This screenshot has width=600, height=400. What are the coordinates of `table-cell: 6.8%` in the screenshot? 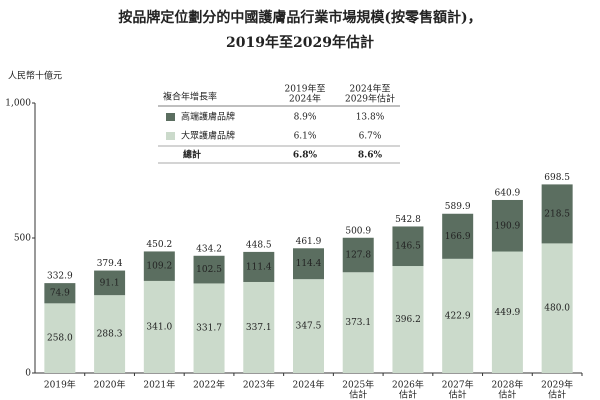 It's located at (305, 156).